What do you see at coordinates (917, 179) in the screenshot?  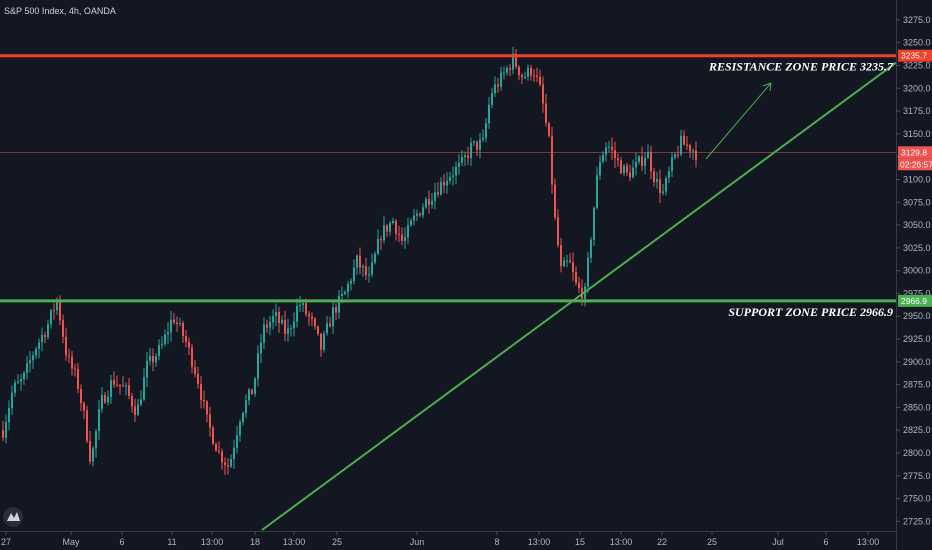 I see `price-tick-label: 3100.0` at bounding box center [917, 179].